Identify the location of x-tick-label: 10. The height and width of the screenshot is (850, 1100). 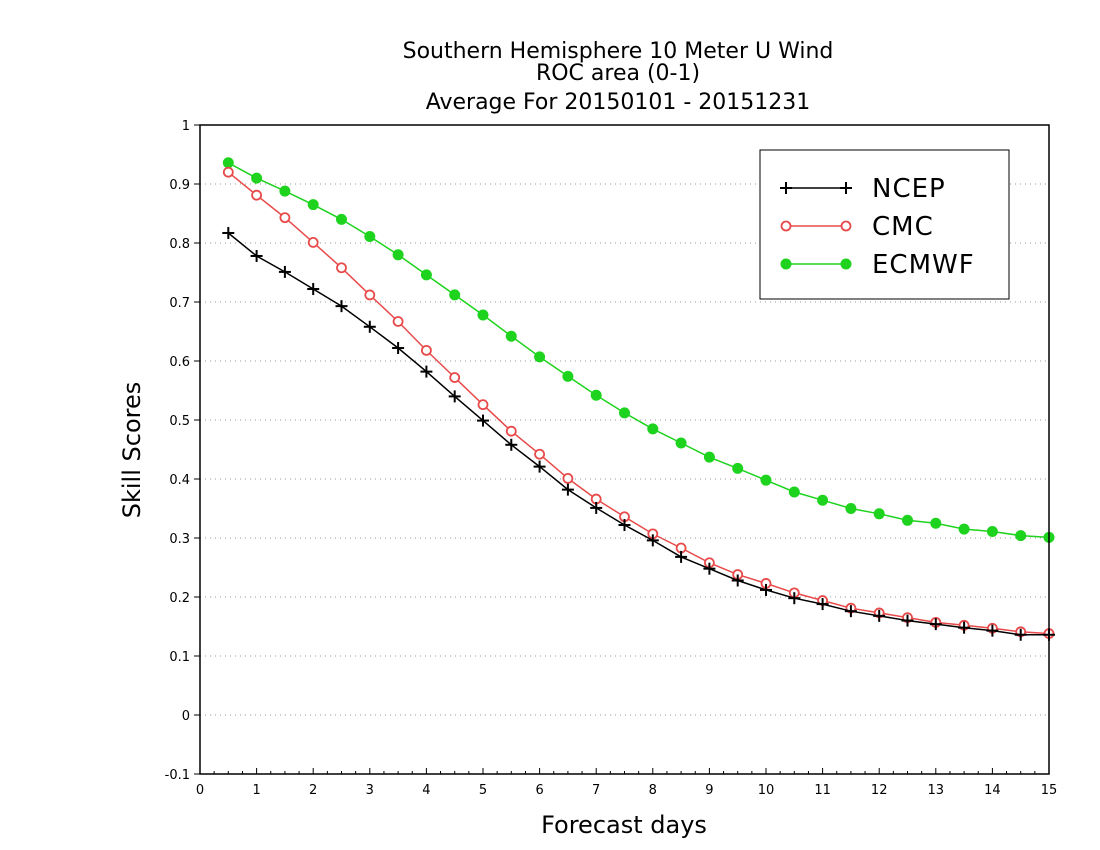
(766, 790).